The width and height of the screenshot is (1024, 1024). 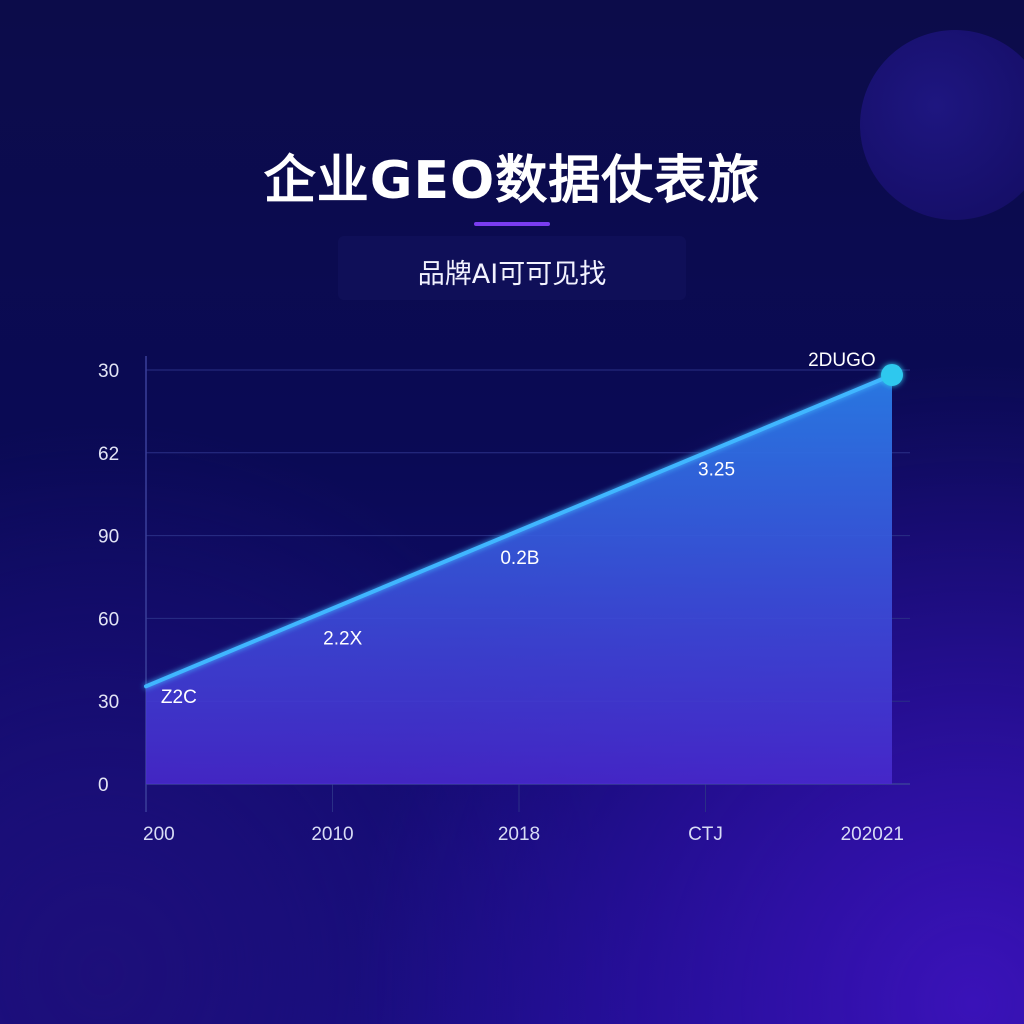 I want to click on data-label: Z2C, so click(x=179, y=697).